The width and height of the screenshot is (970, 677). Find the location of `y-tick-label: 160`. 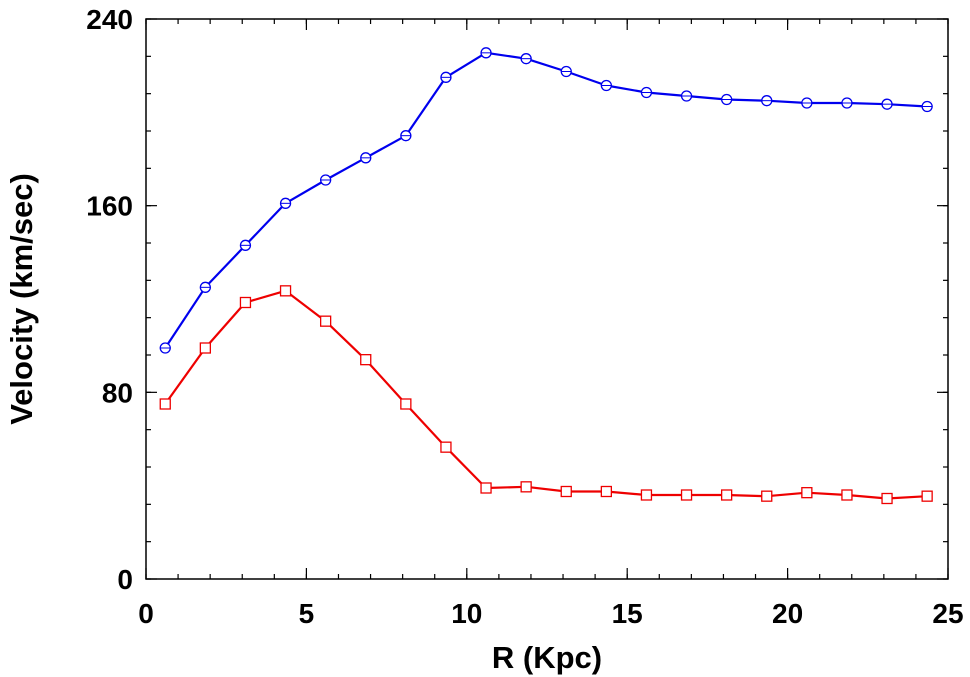

y-tick-label: 160 is located at coordinates (109, 206).